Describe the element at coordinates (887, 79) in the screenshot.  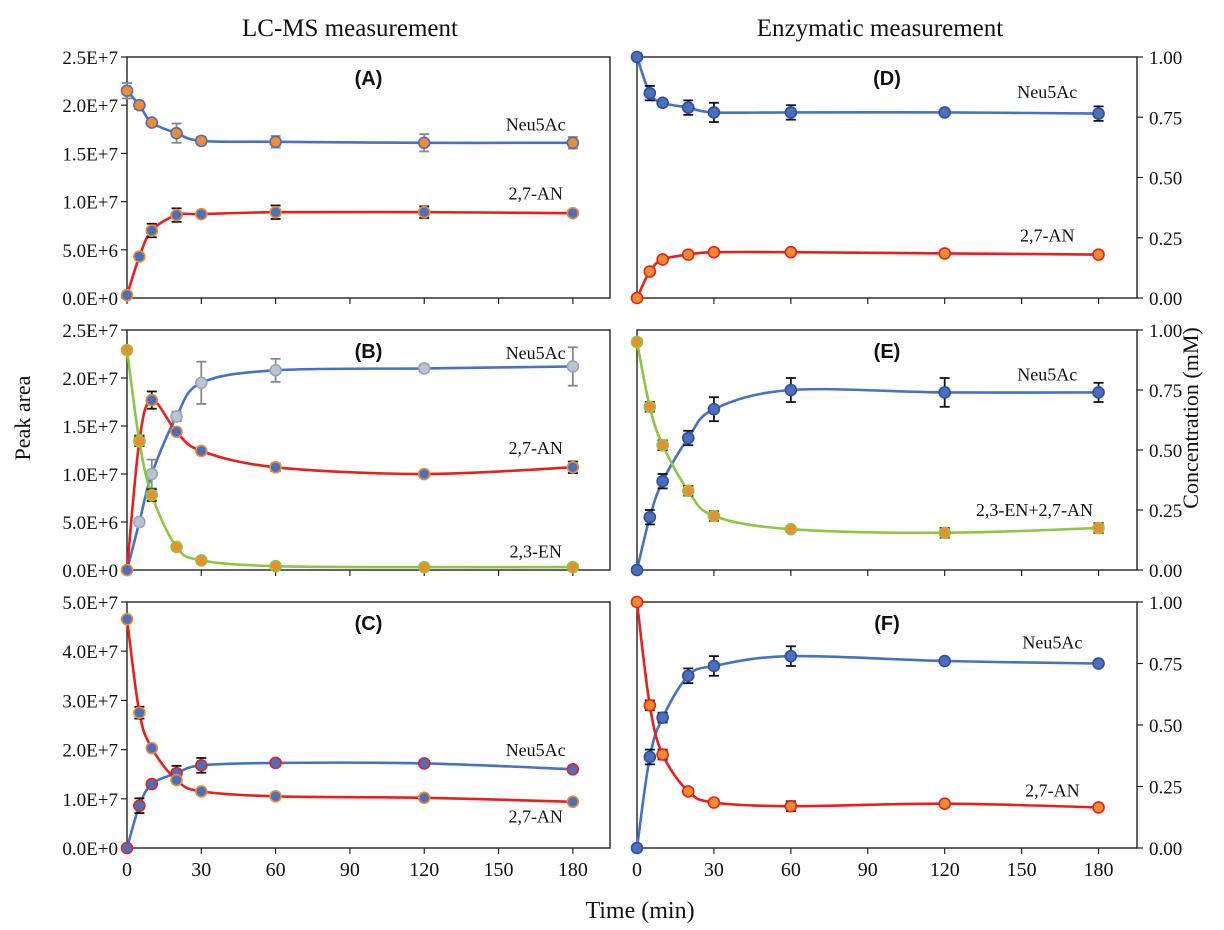
I see `panel-label: (D)` at that location.